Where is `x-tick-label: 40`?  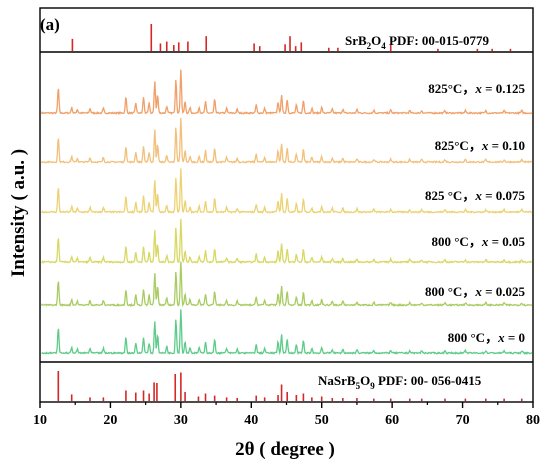
x-tick-label: 40 is located at coordinates (251, 420).